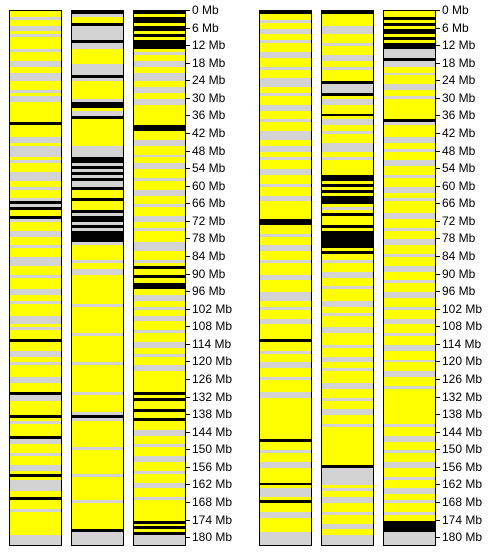 This screenshot has height=556, width=500. I want to click on chromosome-track, so click(409, 278).